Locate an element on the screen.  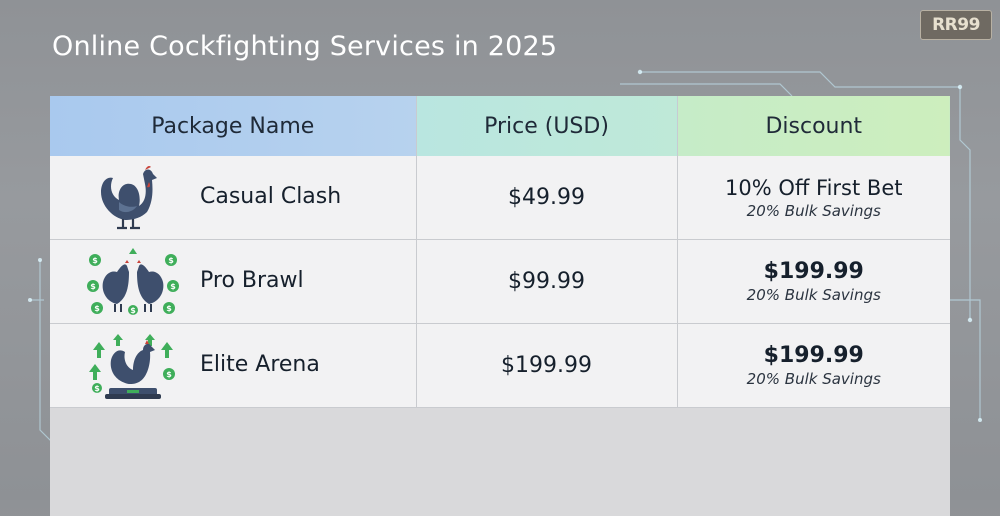
single-rooster-icon is located at coordinates (129, 198).